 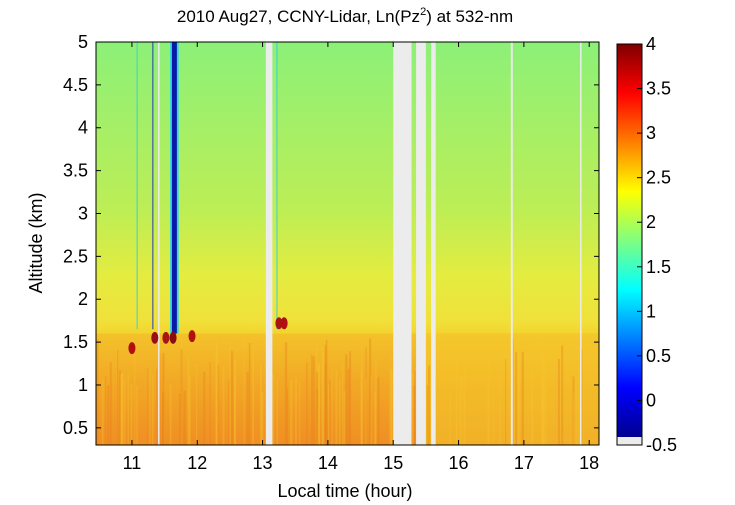 What do you see at coordinates (83, 42) in the screenshot?
I see `y-tick-label: 5` at bounding box center [83, 42].